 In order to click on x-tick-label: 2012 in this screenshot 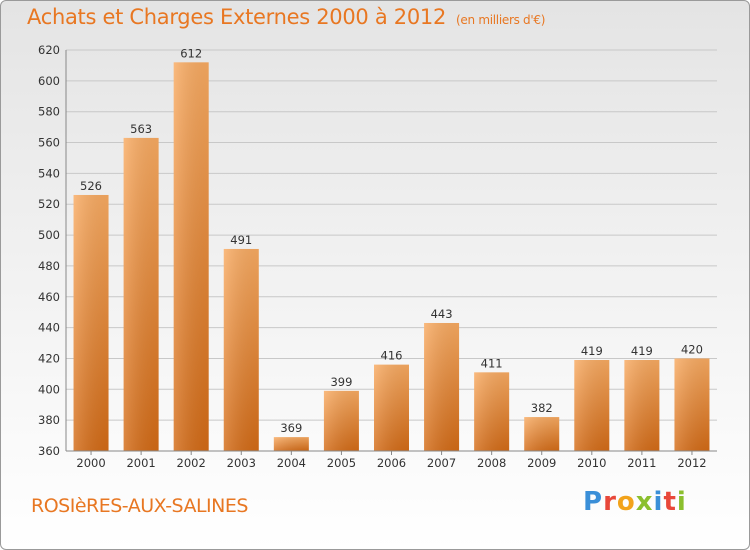, I will do `click(691, 463)`.